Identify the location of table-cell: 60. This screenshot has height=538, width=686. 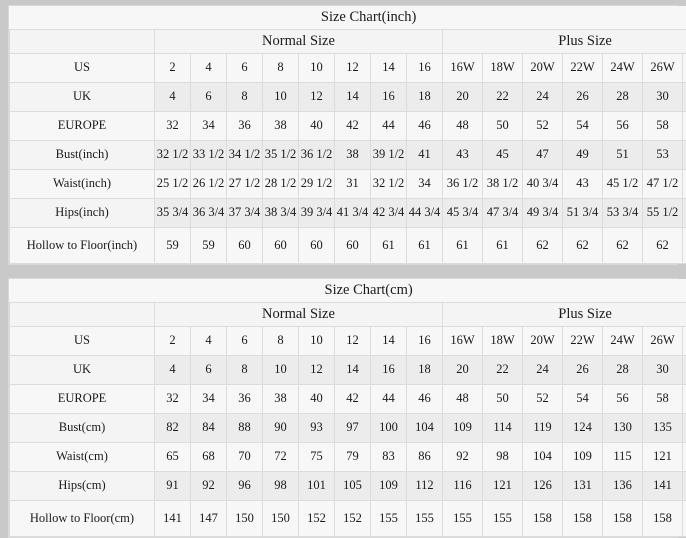
(317, 246).